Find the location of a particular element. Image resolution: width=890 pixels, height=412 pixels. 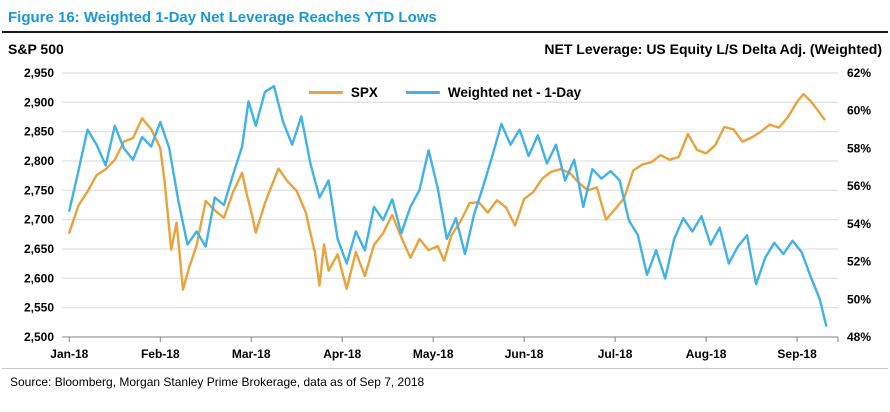

weighted-net-legend-label: Weighted net - 1-Day is located at coordinates (514, 92).